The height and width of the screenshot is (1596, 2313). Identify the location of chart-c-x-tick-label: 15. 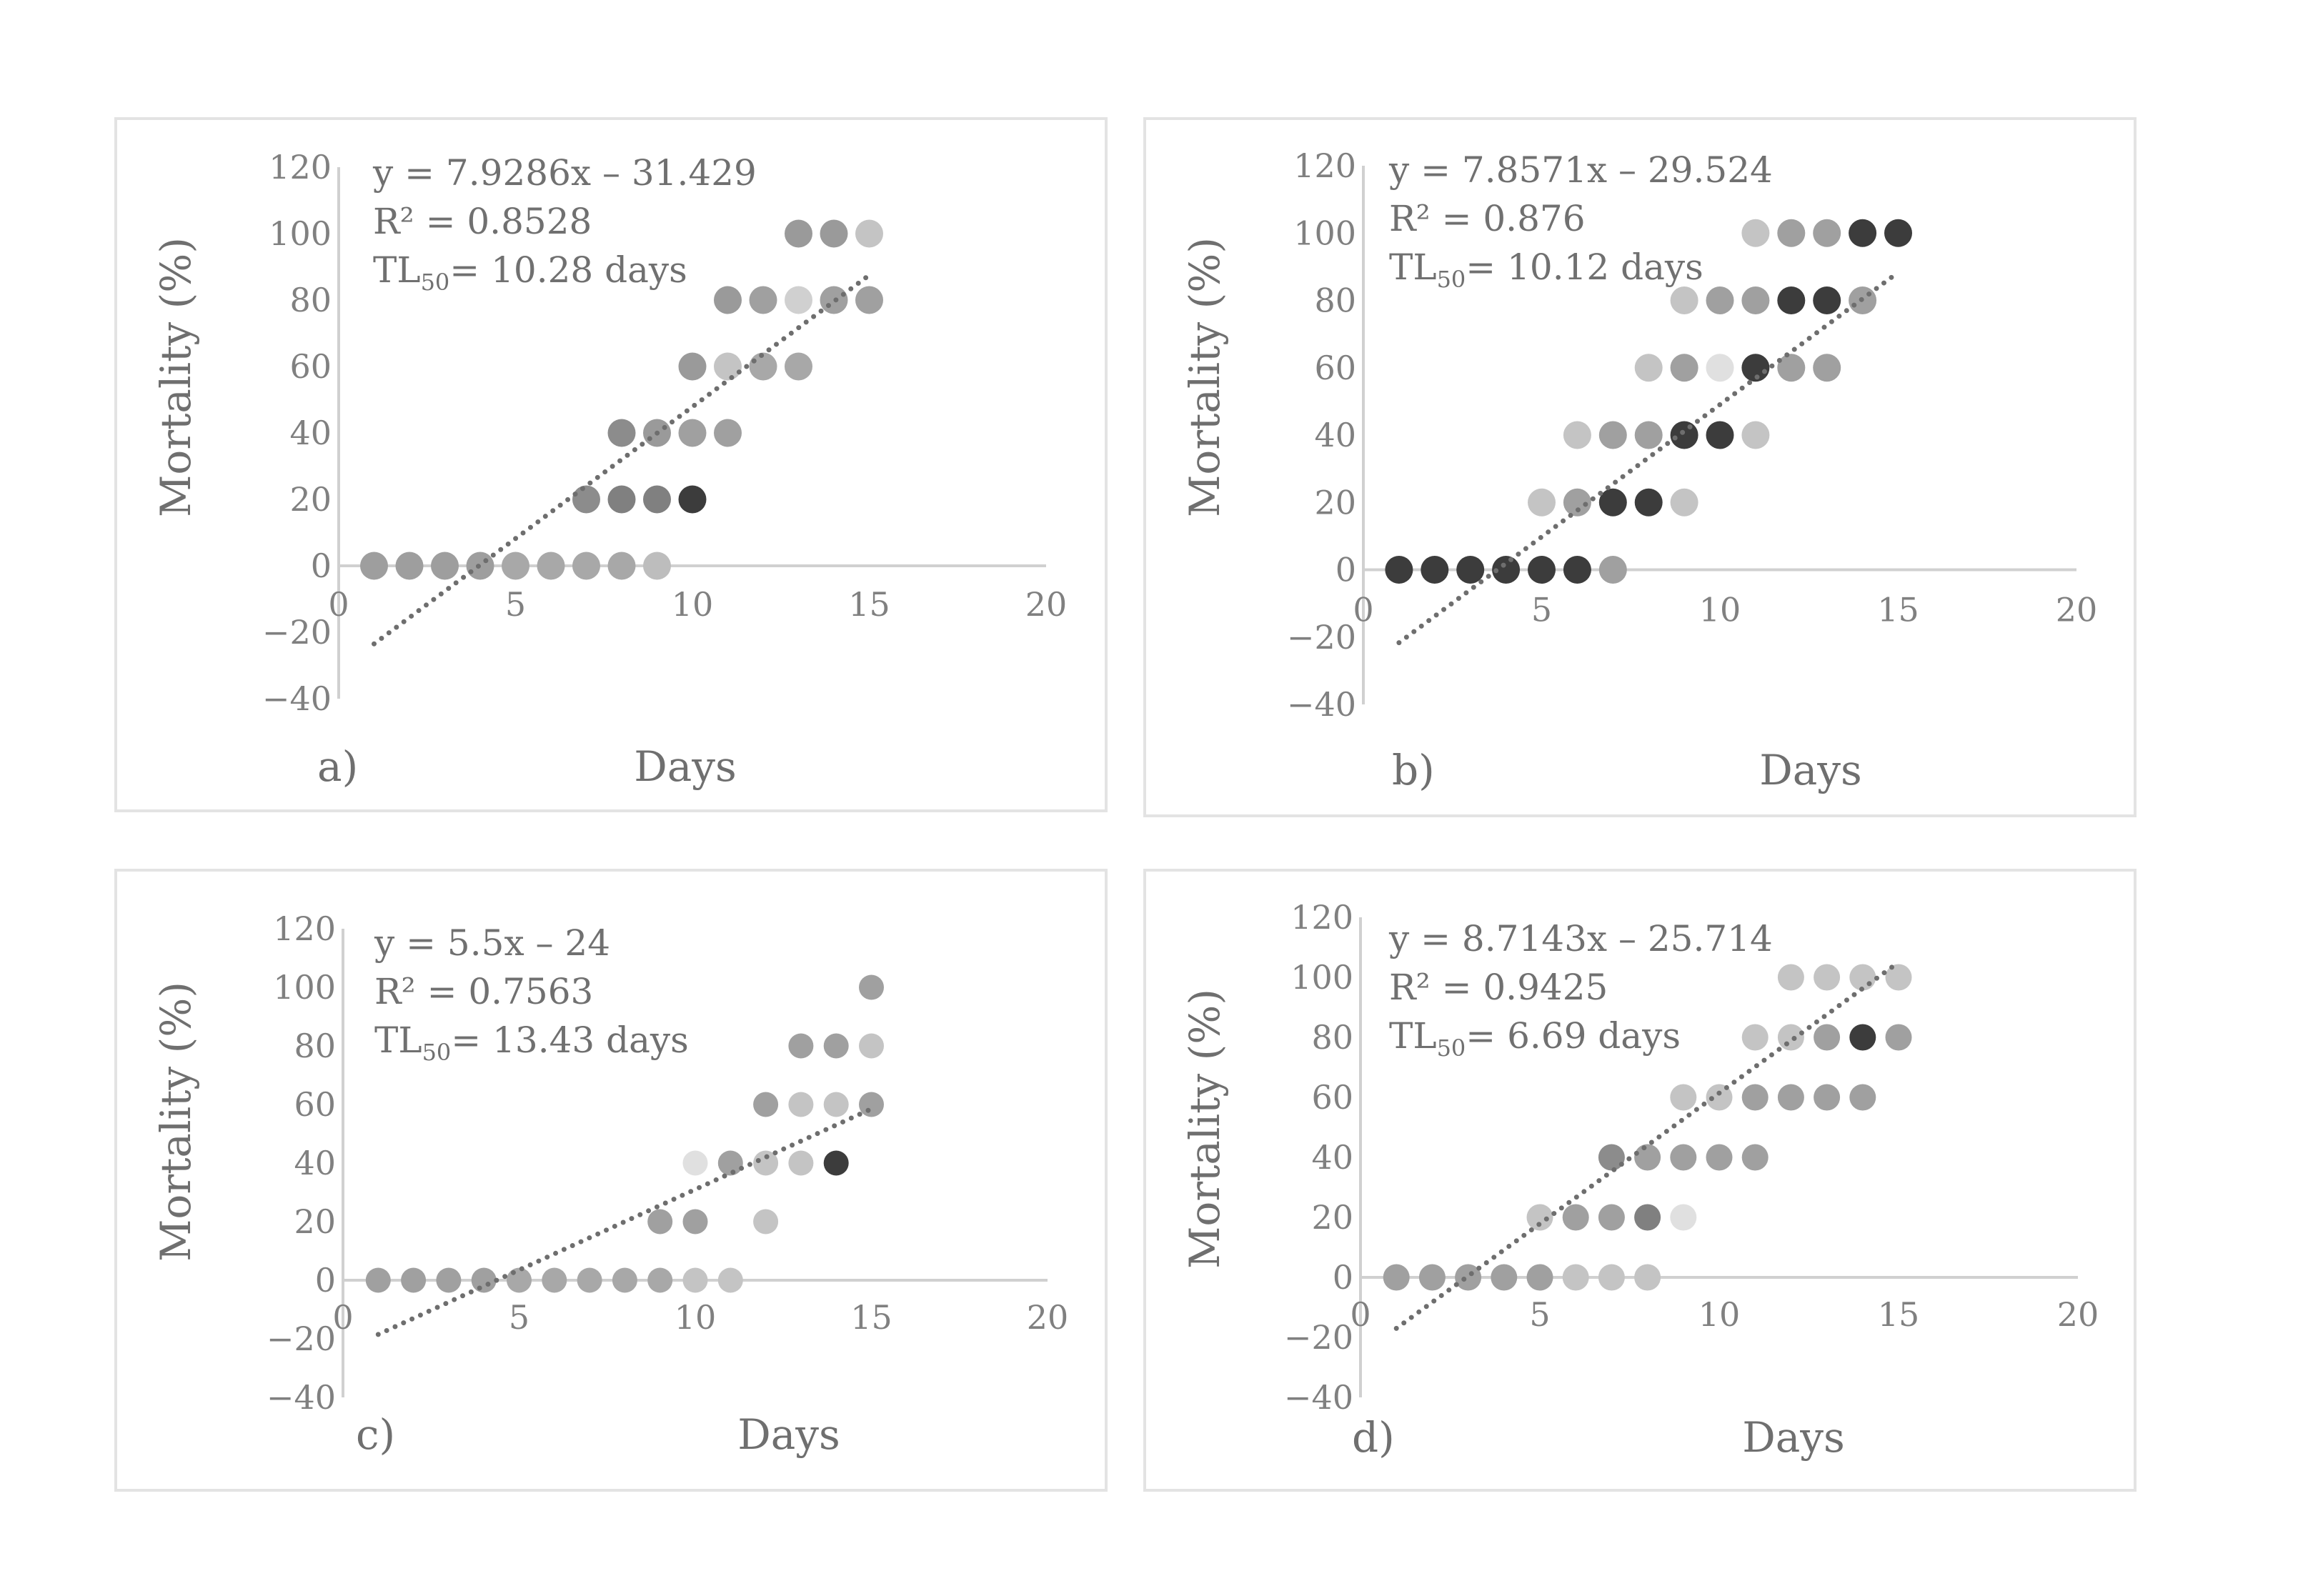
(871, 1317).